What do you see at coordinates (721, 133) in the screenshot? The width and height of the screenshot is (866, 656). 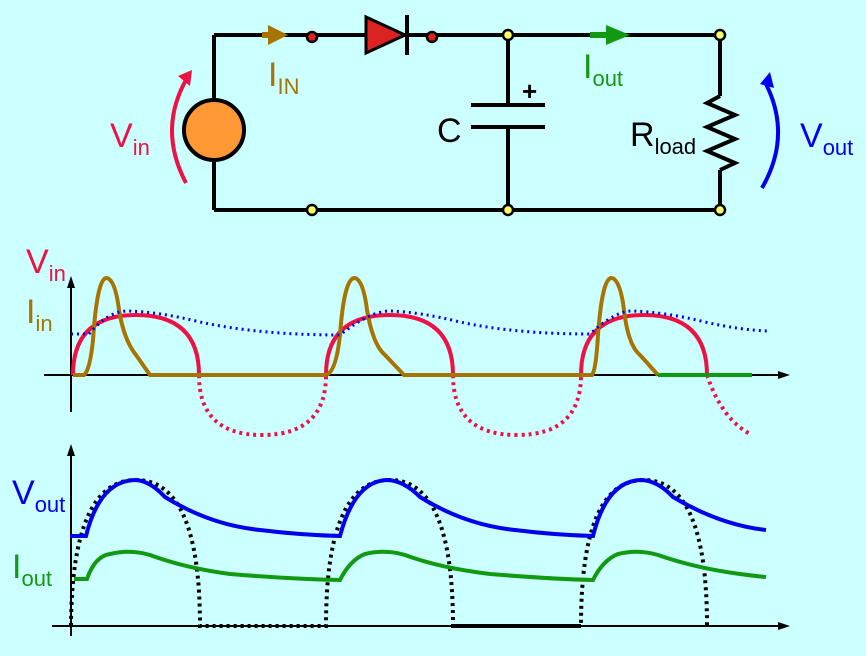 I see `resistor-zigzag` at bounding box center [721, 133].